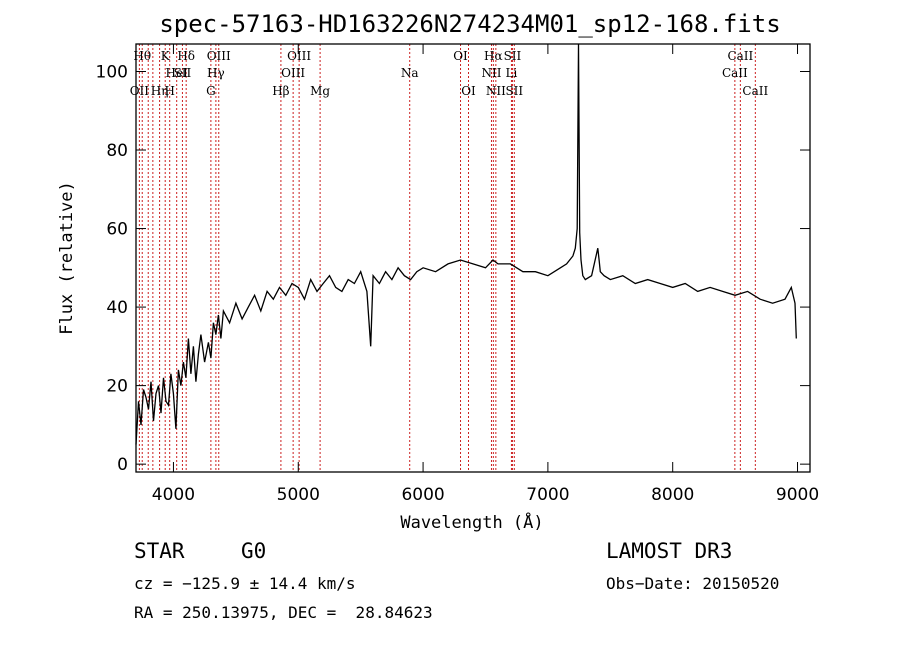  What do you see at coordinates (410, 73) in the screenshot?
I see `emission-line-label: Na` at bounding box center [410, 73].